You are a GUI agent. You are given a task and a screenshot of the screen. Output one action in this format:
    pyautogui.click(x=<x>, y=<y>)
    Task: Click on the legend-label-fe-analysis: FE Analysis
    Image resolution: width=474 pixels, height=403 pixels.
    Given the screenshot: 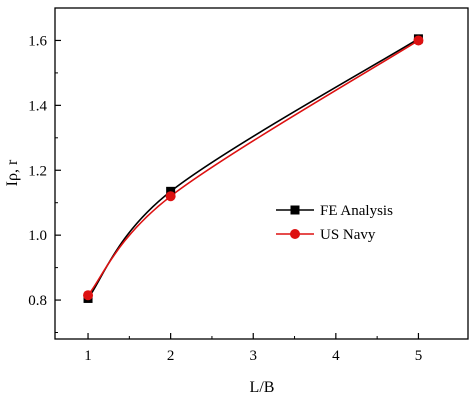 What is the action you would take?
    pyautogui.click(x=356, y=211)
    